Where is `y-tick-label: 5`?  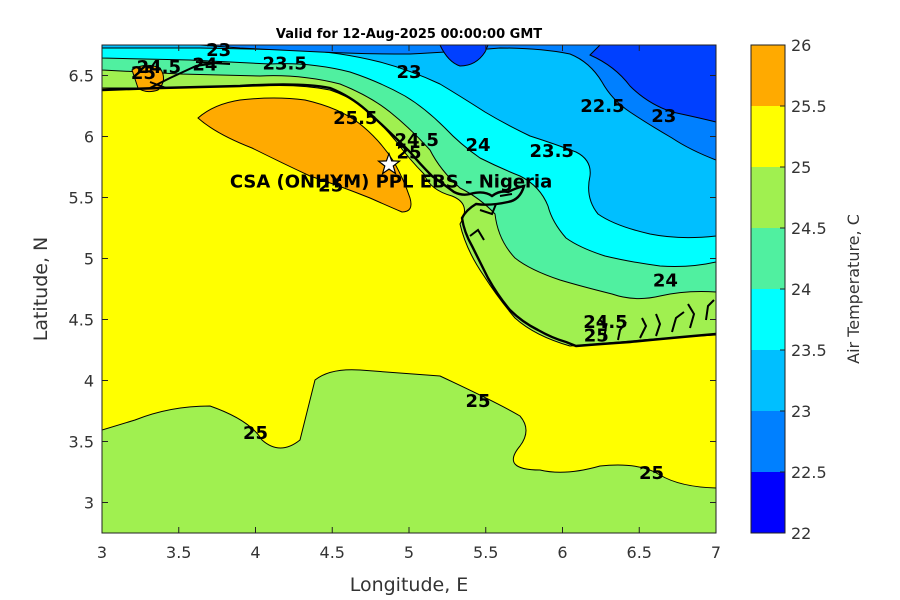 y-tick-label: 5 is located at coordinates (89, 259).